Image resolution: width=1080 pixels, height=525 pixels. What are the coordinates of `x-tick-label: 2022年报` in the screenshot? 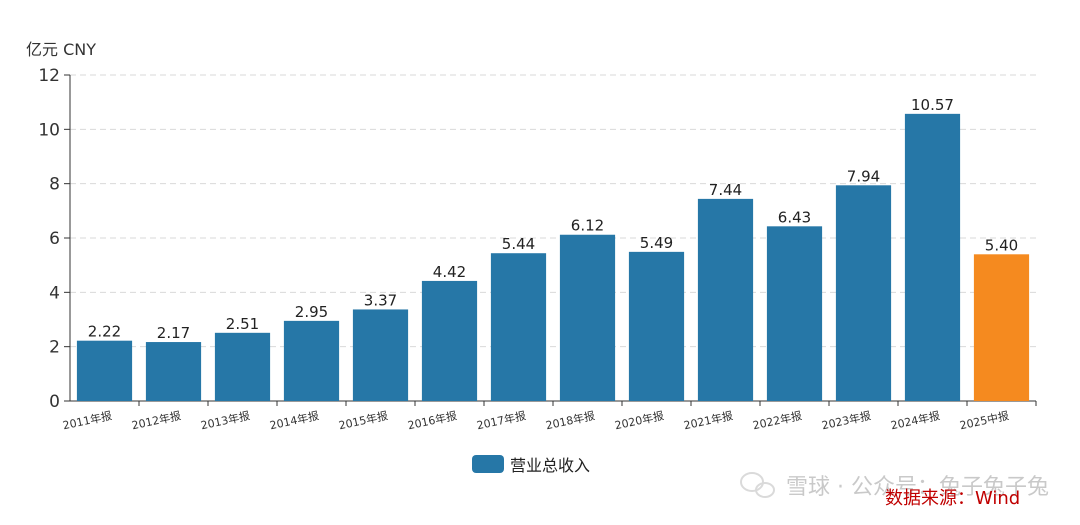 It's located at (777, 420).